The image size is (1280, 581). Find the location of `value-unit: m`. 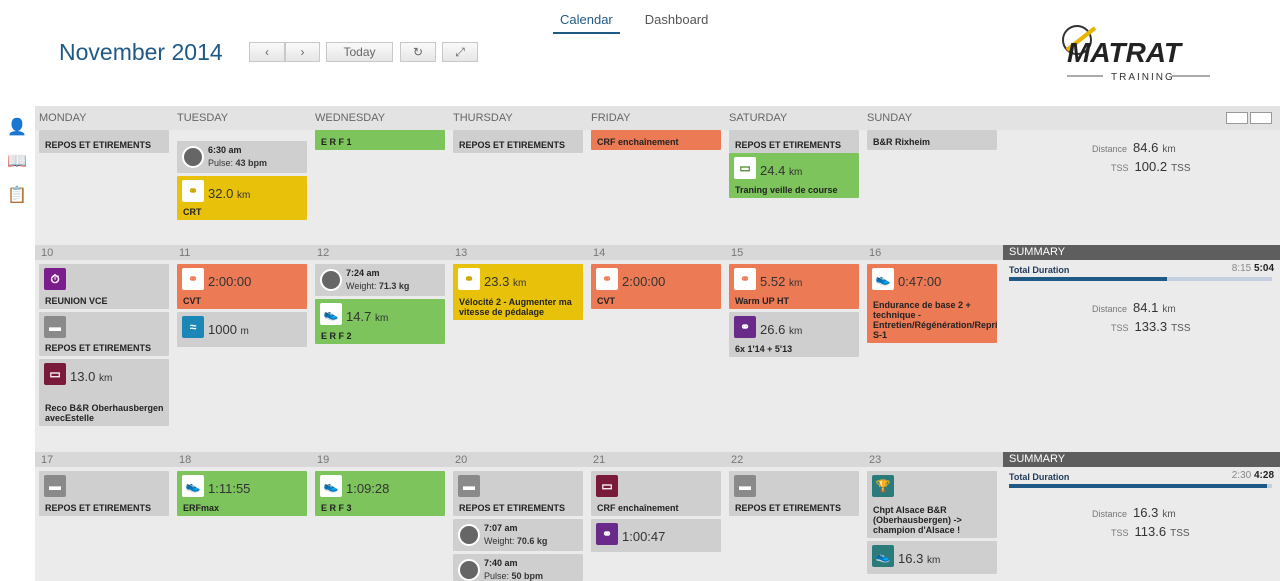

value-unit: m is located at coordinates (244, 331).